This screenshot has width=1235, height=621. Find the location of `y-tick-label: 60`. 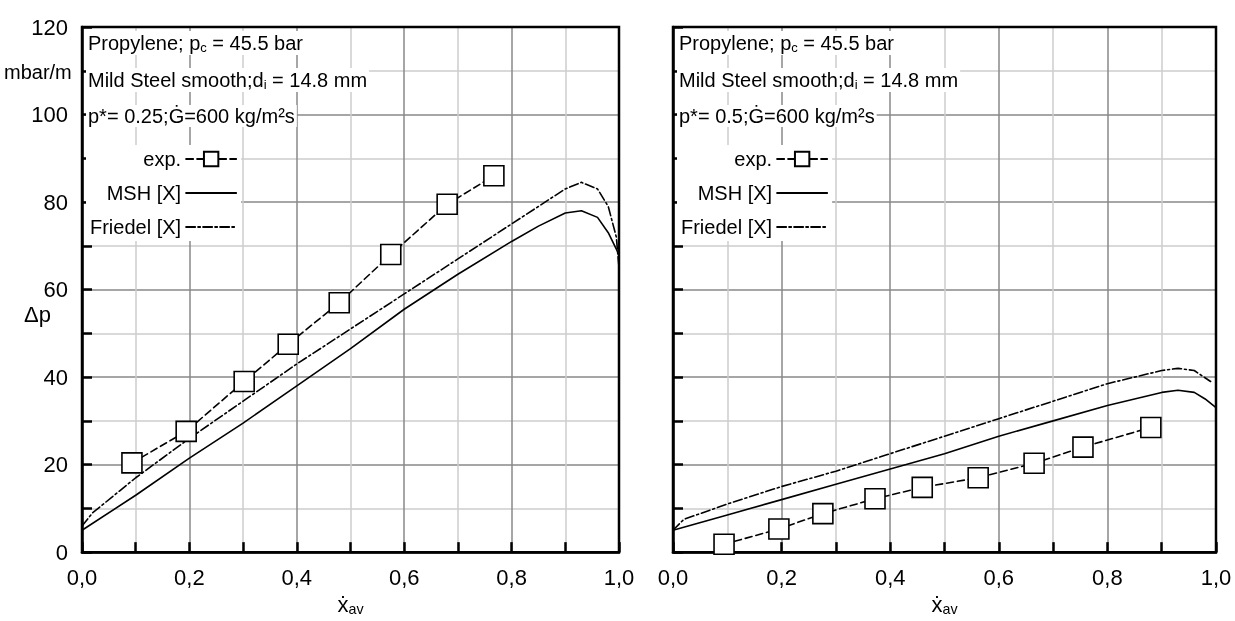

y-tick-label: 60 is located at coordinates (55, 290).